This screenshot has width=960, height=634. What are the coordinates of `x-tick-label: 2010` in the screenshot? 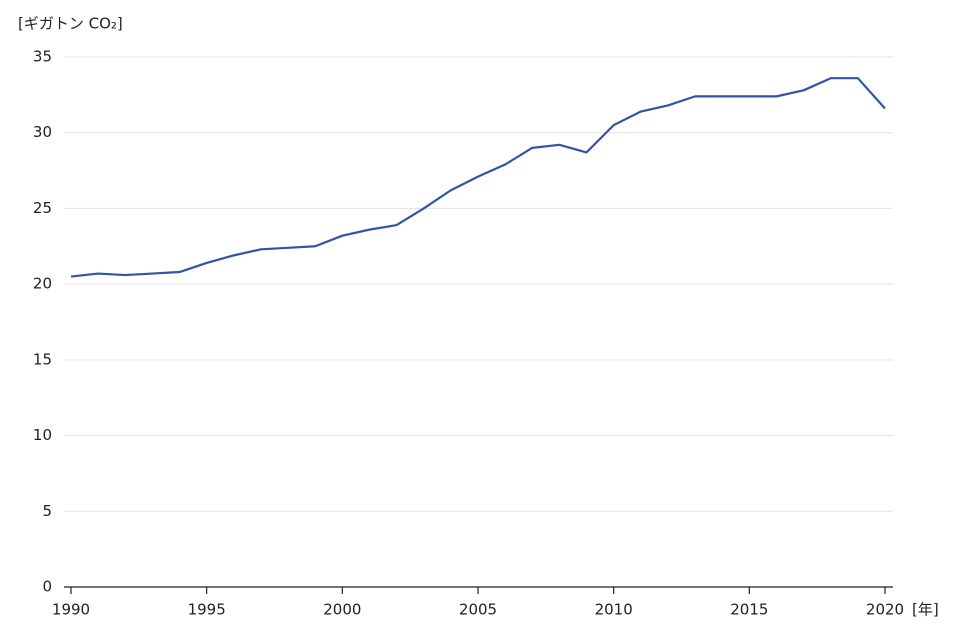 It's located at (614, 610).